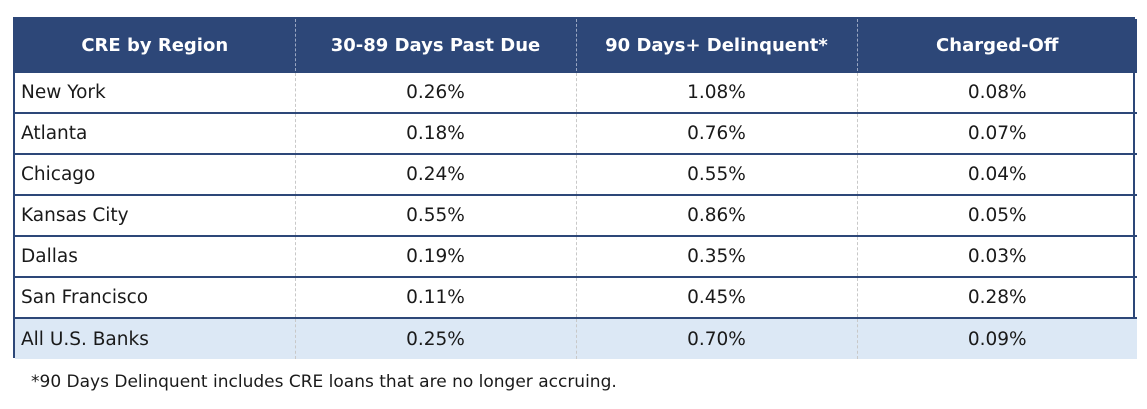  I want to click on column-header-delinquent-90: 90 Days+ Delinquent*, so click(716, 45).